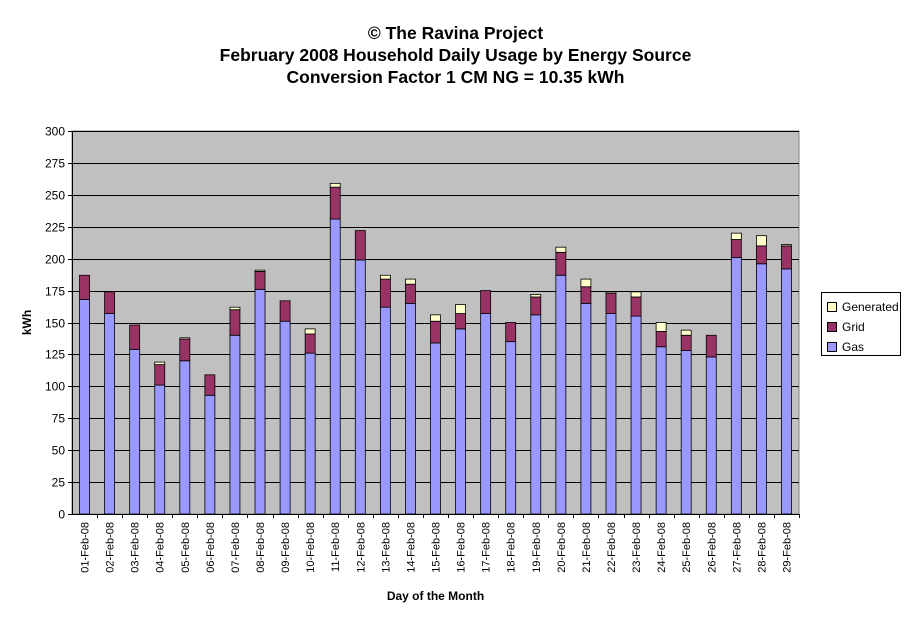  What do you see at coordinates (55, 292) in the screenshot?
I see `y-tick-label: 175` at bounding box center [55, 292].